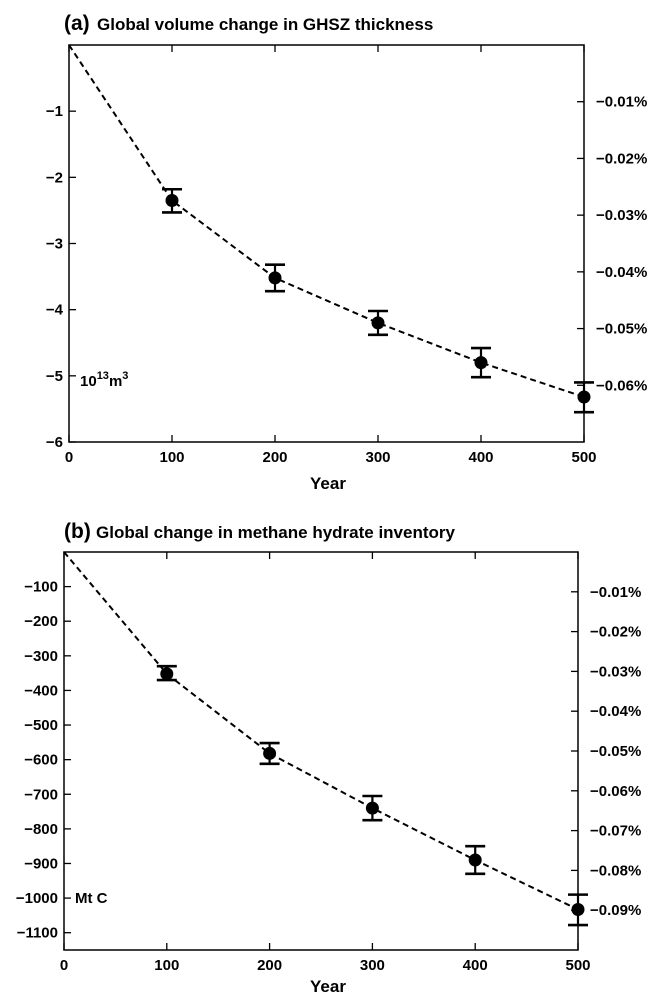  I want to click on panel-a-y-tick-label: −5, so click(54, 376).